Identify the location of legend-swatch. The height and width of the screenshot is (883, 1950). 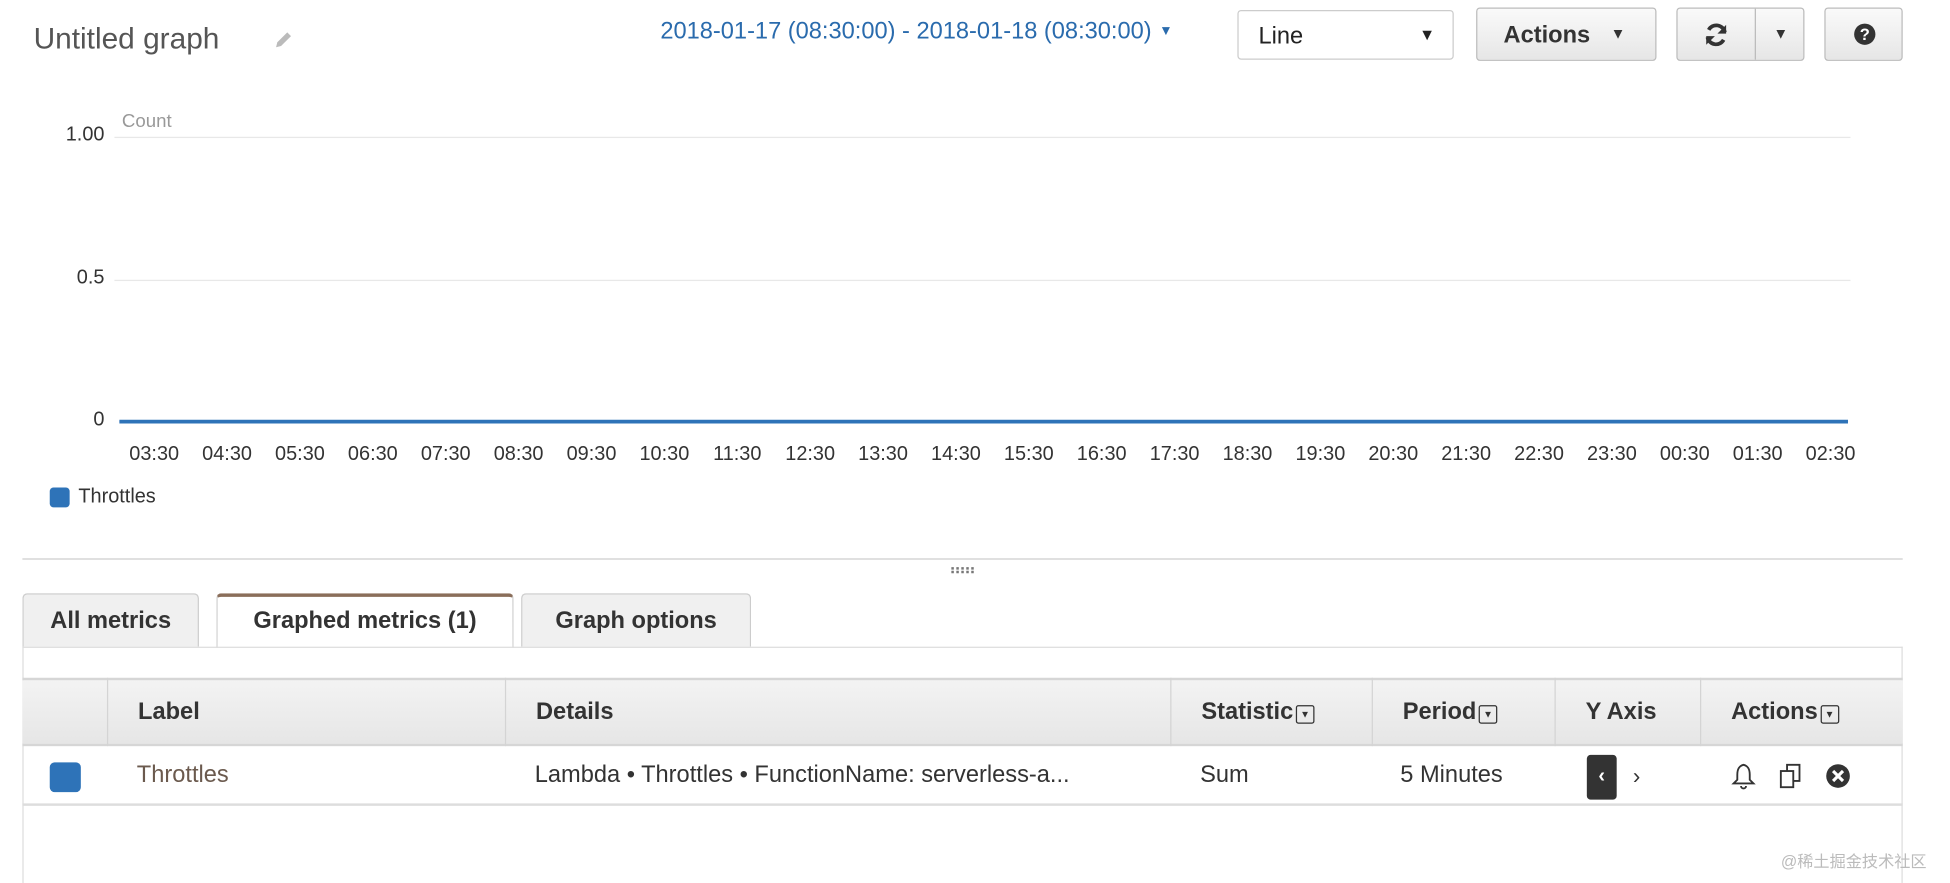
(60, 497).